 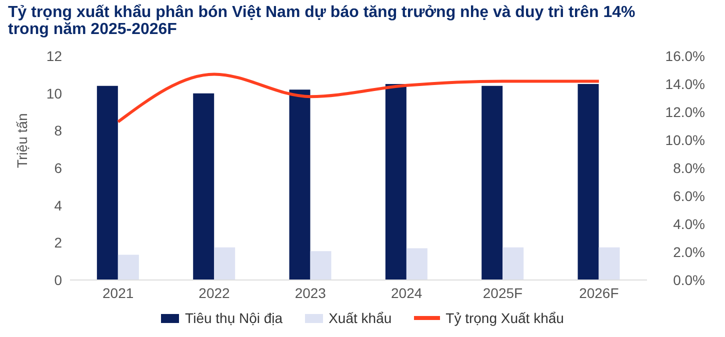 I want to click on y2-tick-label: 8.0%, so click(x=689, y=168).